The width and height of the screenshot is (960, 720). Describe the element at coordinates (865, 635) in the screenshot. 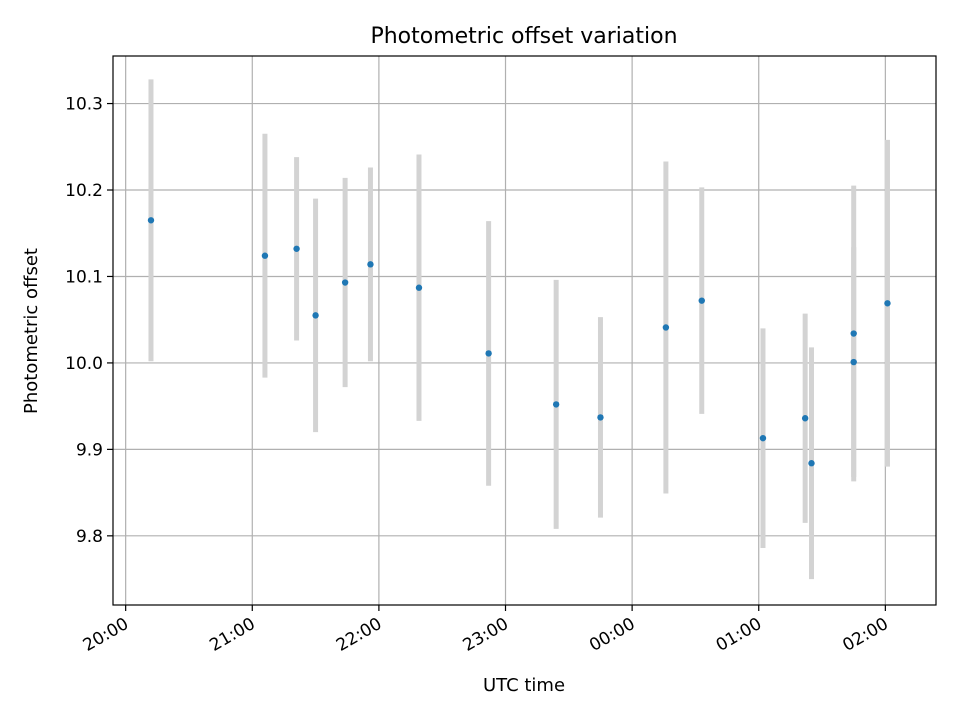

I see `x-tick-label: 02:00` at that location.